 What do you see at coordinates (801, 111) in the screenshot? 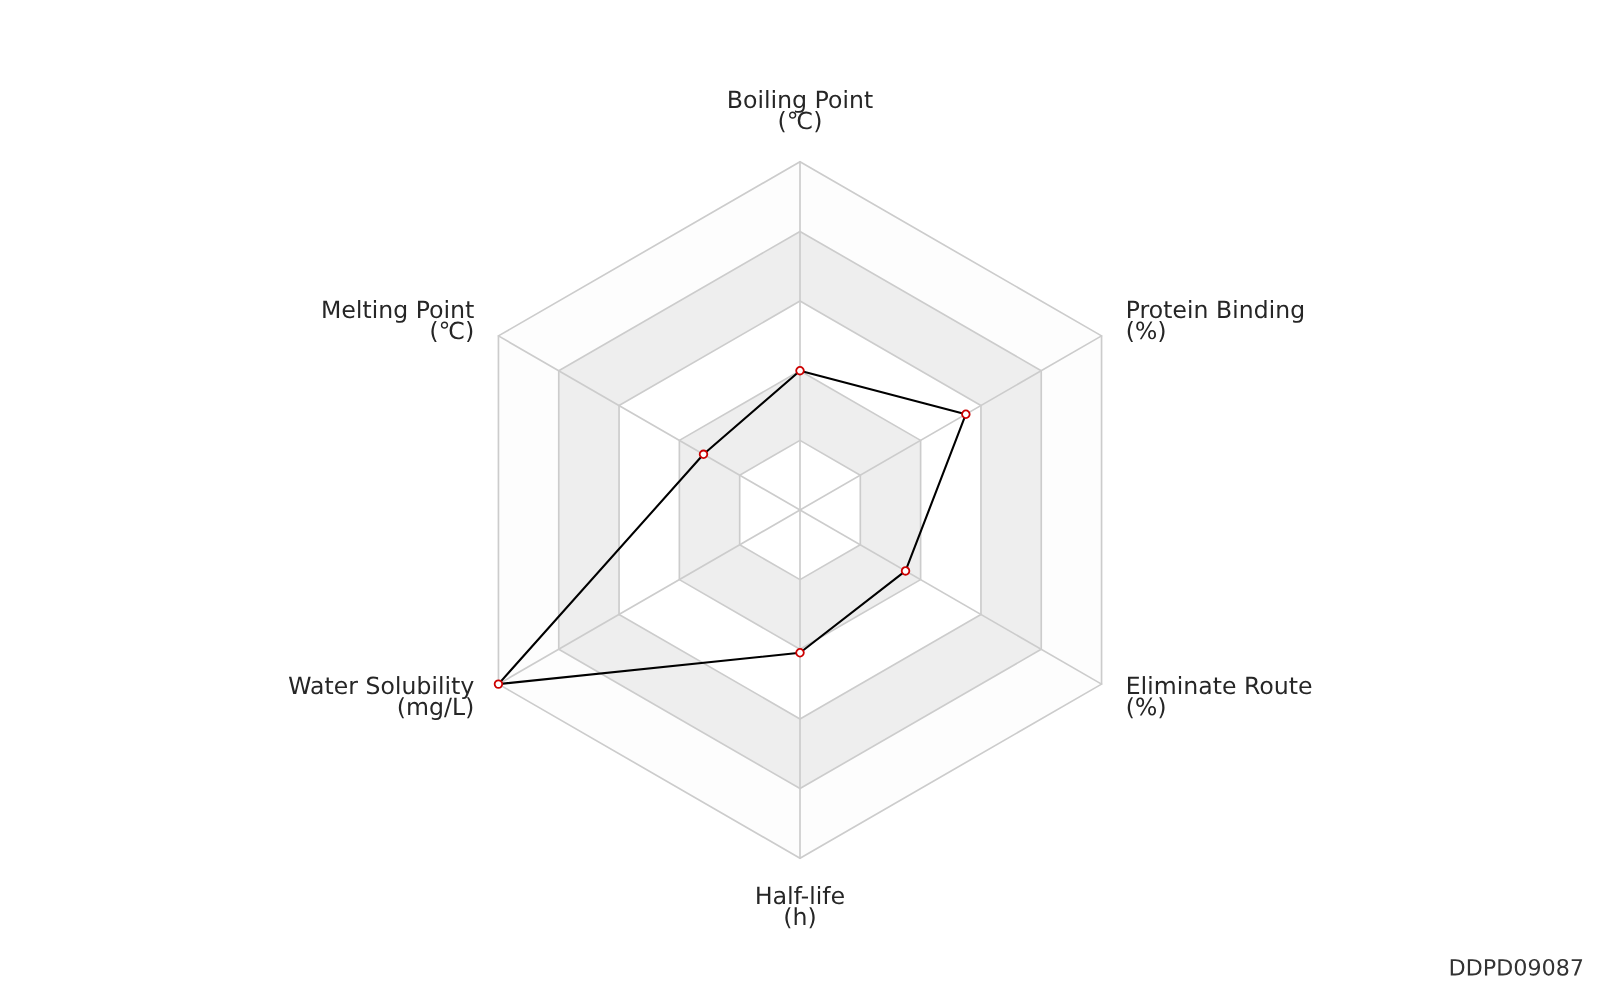
I see `spoke-label: Boiling Point (℃)` at bounding box center [801, 111].